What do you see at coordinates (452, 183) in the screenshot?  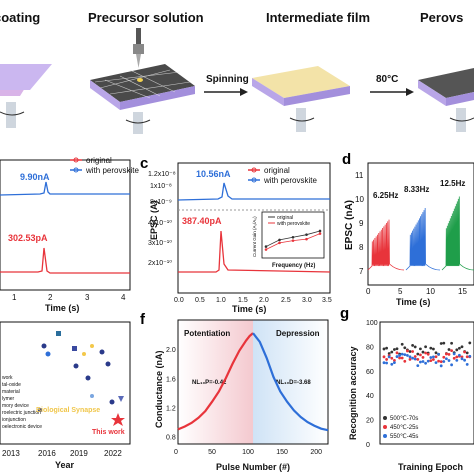 I see `svg-text: 12.5Hz` at bounding box center [452, 183].